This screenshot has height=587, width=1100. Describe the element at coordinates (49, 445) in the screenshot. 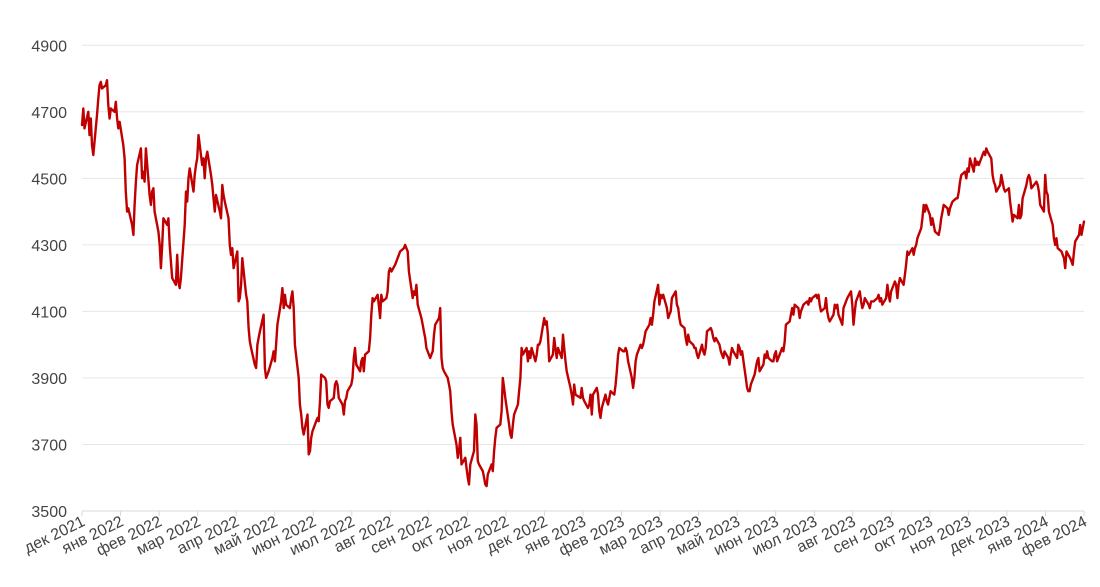

I see `y-tick-label: 3700` at that location.